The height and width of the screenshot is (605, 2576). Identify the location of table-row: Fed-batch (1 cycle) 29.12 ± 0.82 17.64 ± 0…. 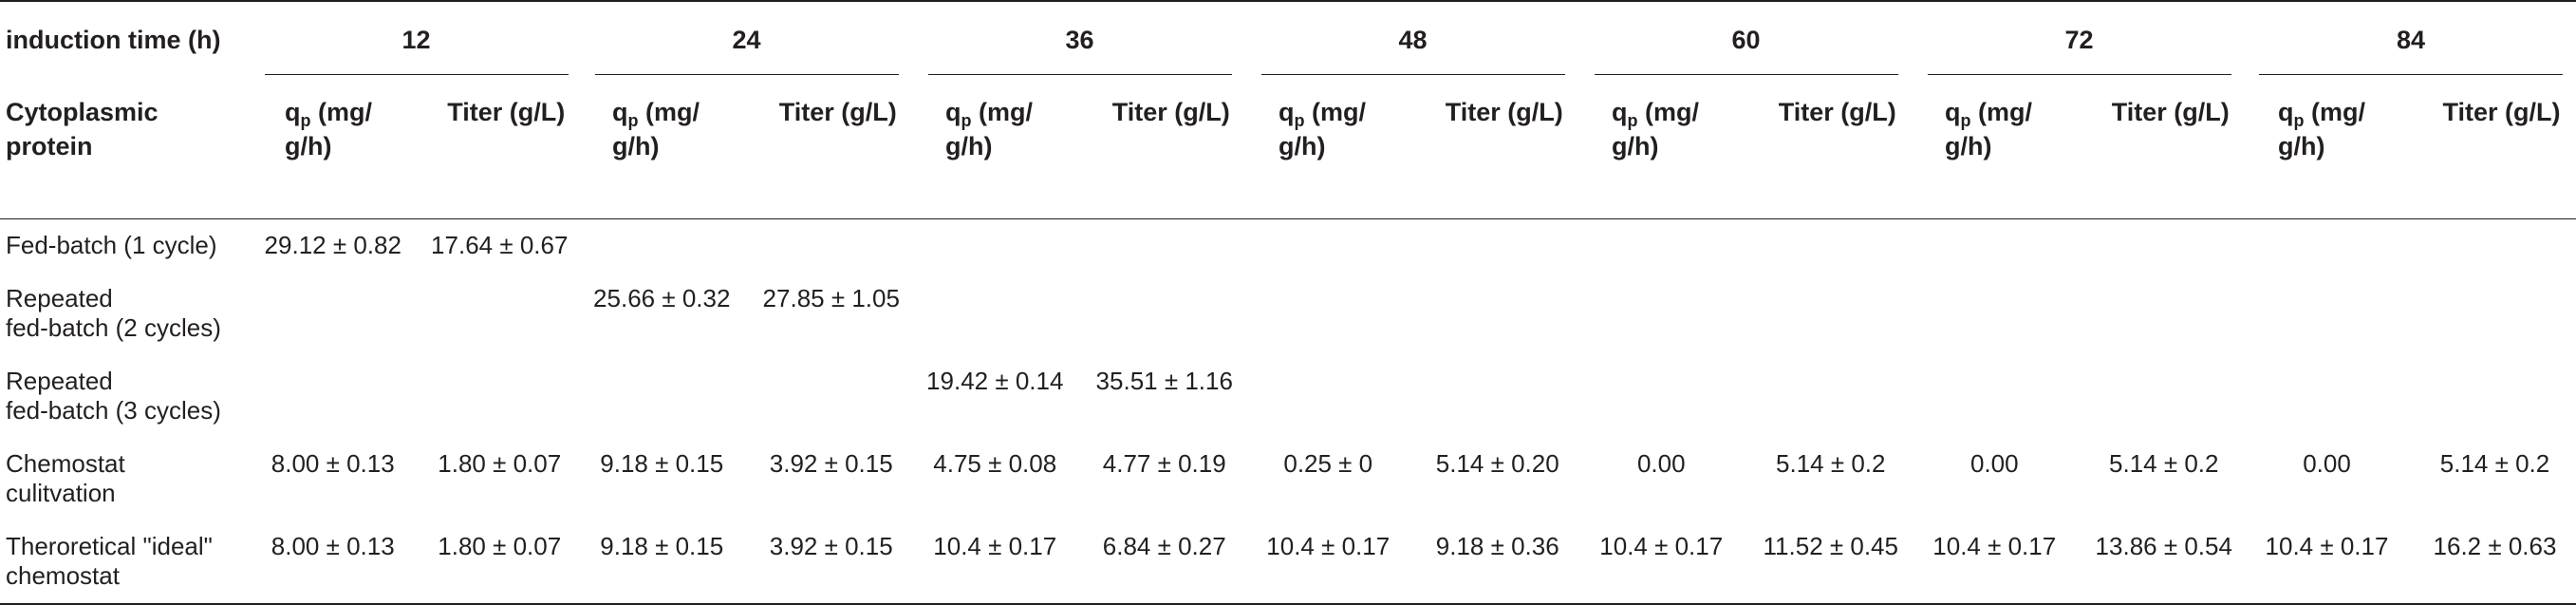
(1288, 246).